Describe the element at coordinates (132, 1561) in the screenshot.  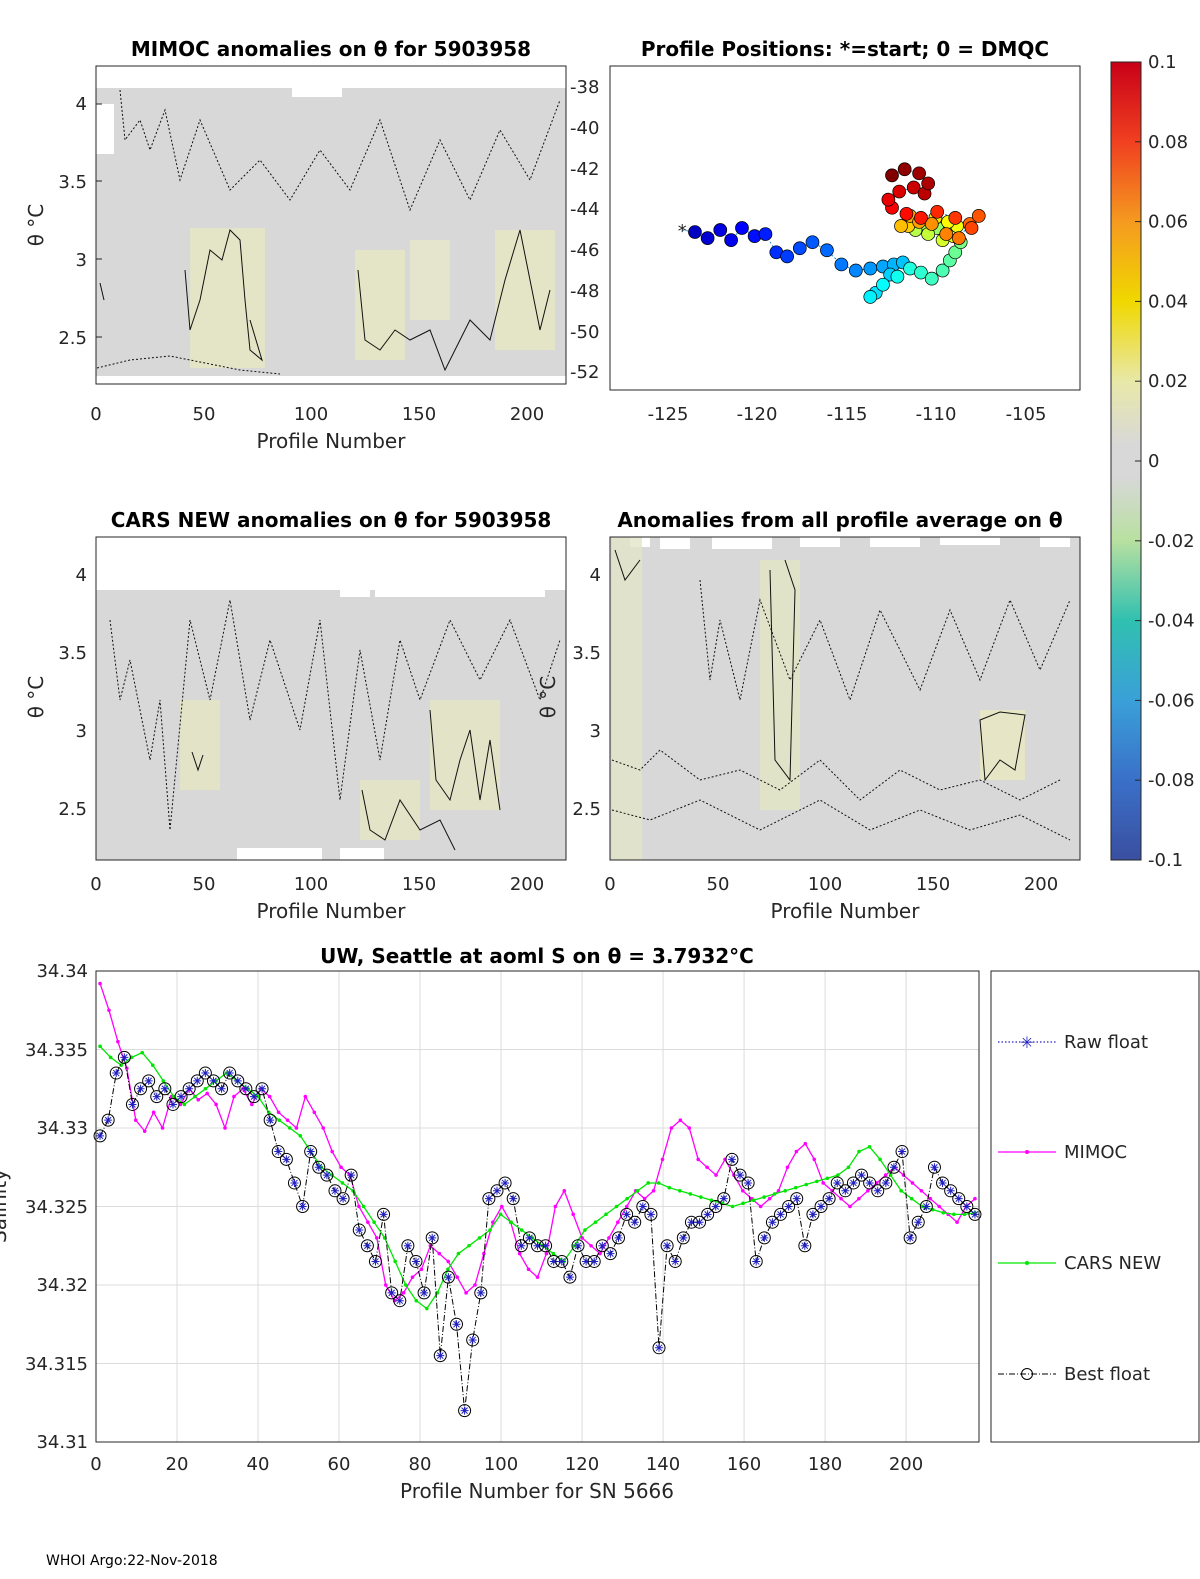
I see `footer-stamp: WHOI Argo:22-Nov-2018` at that location.